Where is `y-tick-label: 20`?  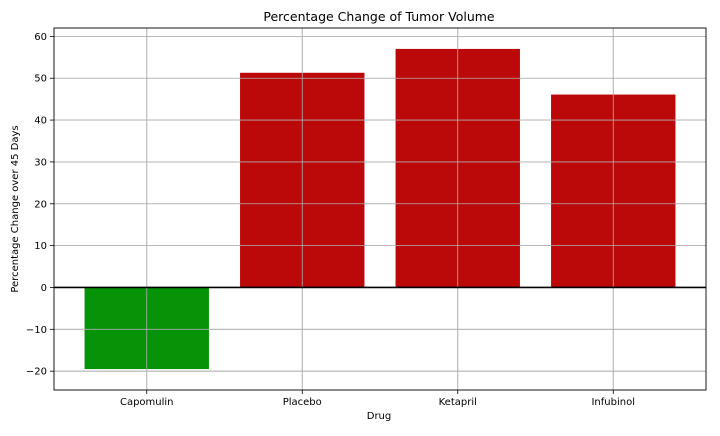 y-tick-label: 20 is located at coordinates (40, 204).